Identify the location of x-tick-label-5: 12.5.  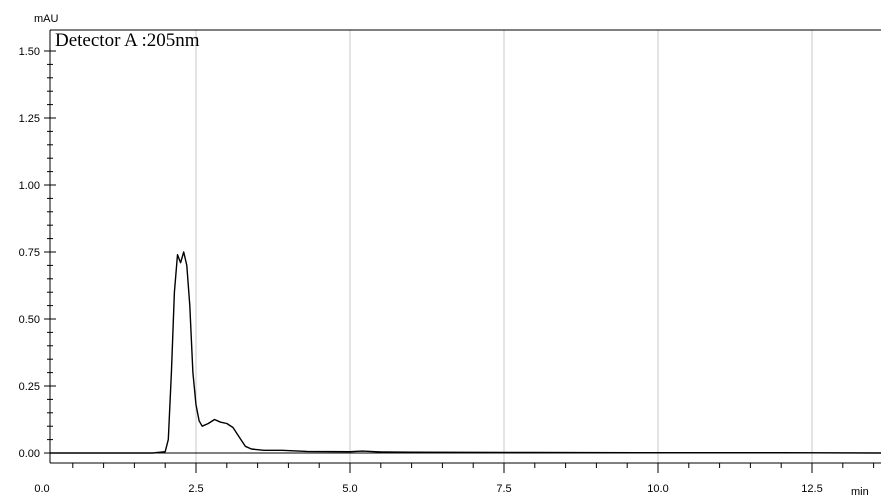
(811, 489).